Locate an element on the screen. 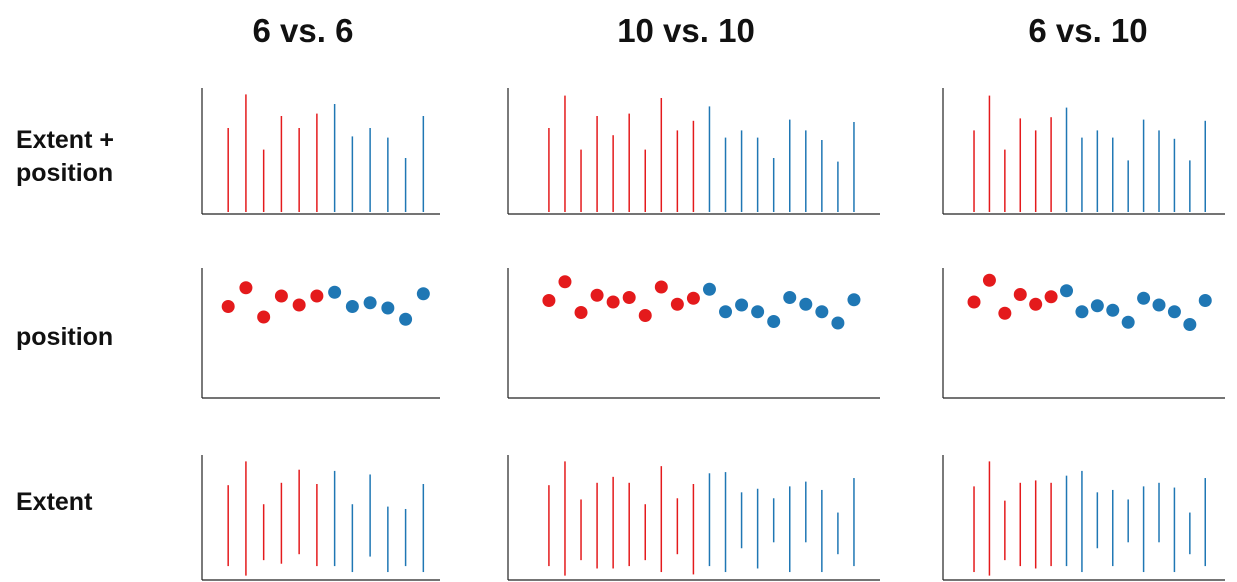 This screenshot has height=582, width=1237. row-label-extent-position-line2: position is located at coordinates (65, 173).